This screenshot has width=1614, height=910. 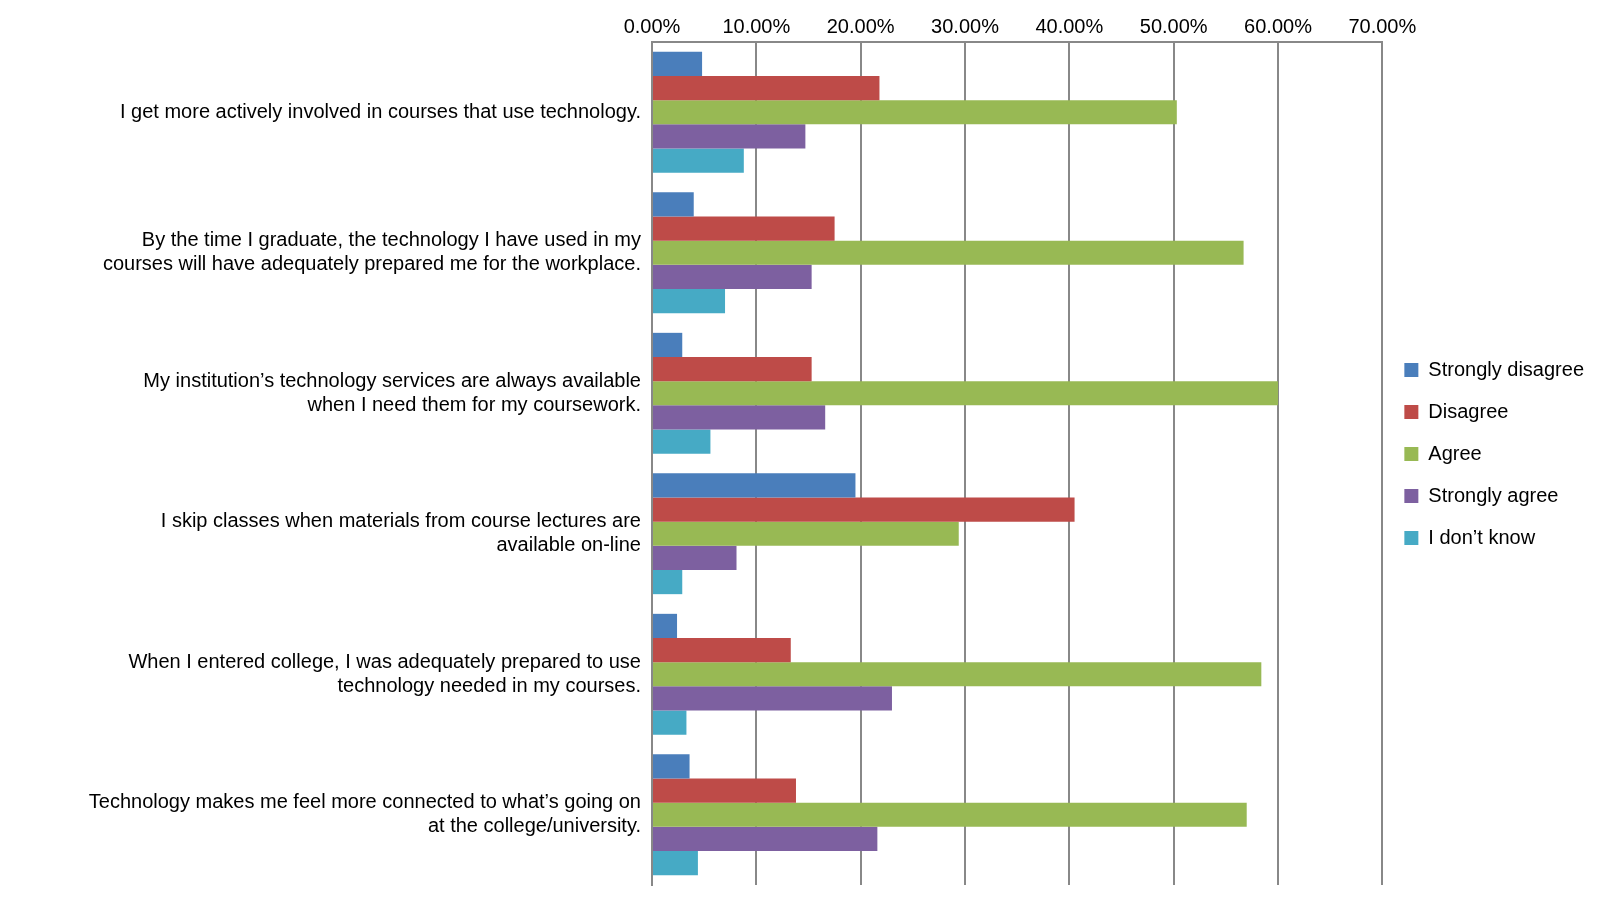 I want to click on legend-label: Agree, so click(x=1455, y=452).